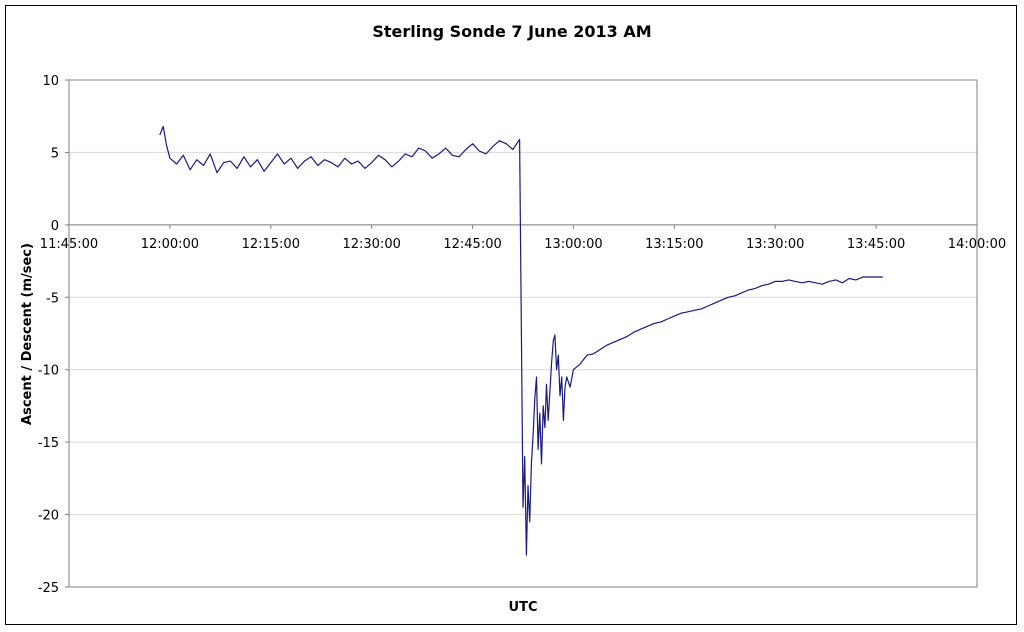 Image resolution: width=1024 pixels, height=632 pixels. What do you see at coordinates (876, 244) in the screenshot?
I see `x-tick-label: 13:45:00` at bounding box center [876, 244].